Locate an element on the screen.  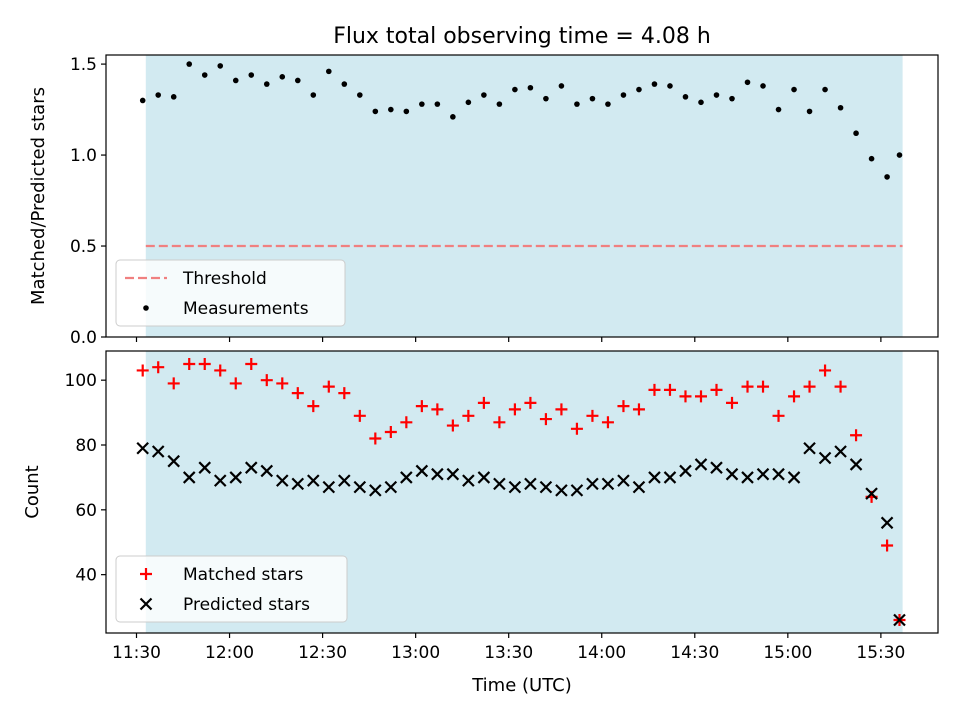
y-tick-label: 60 is located at coordinates (86, 511).